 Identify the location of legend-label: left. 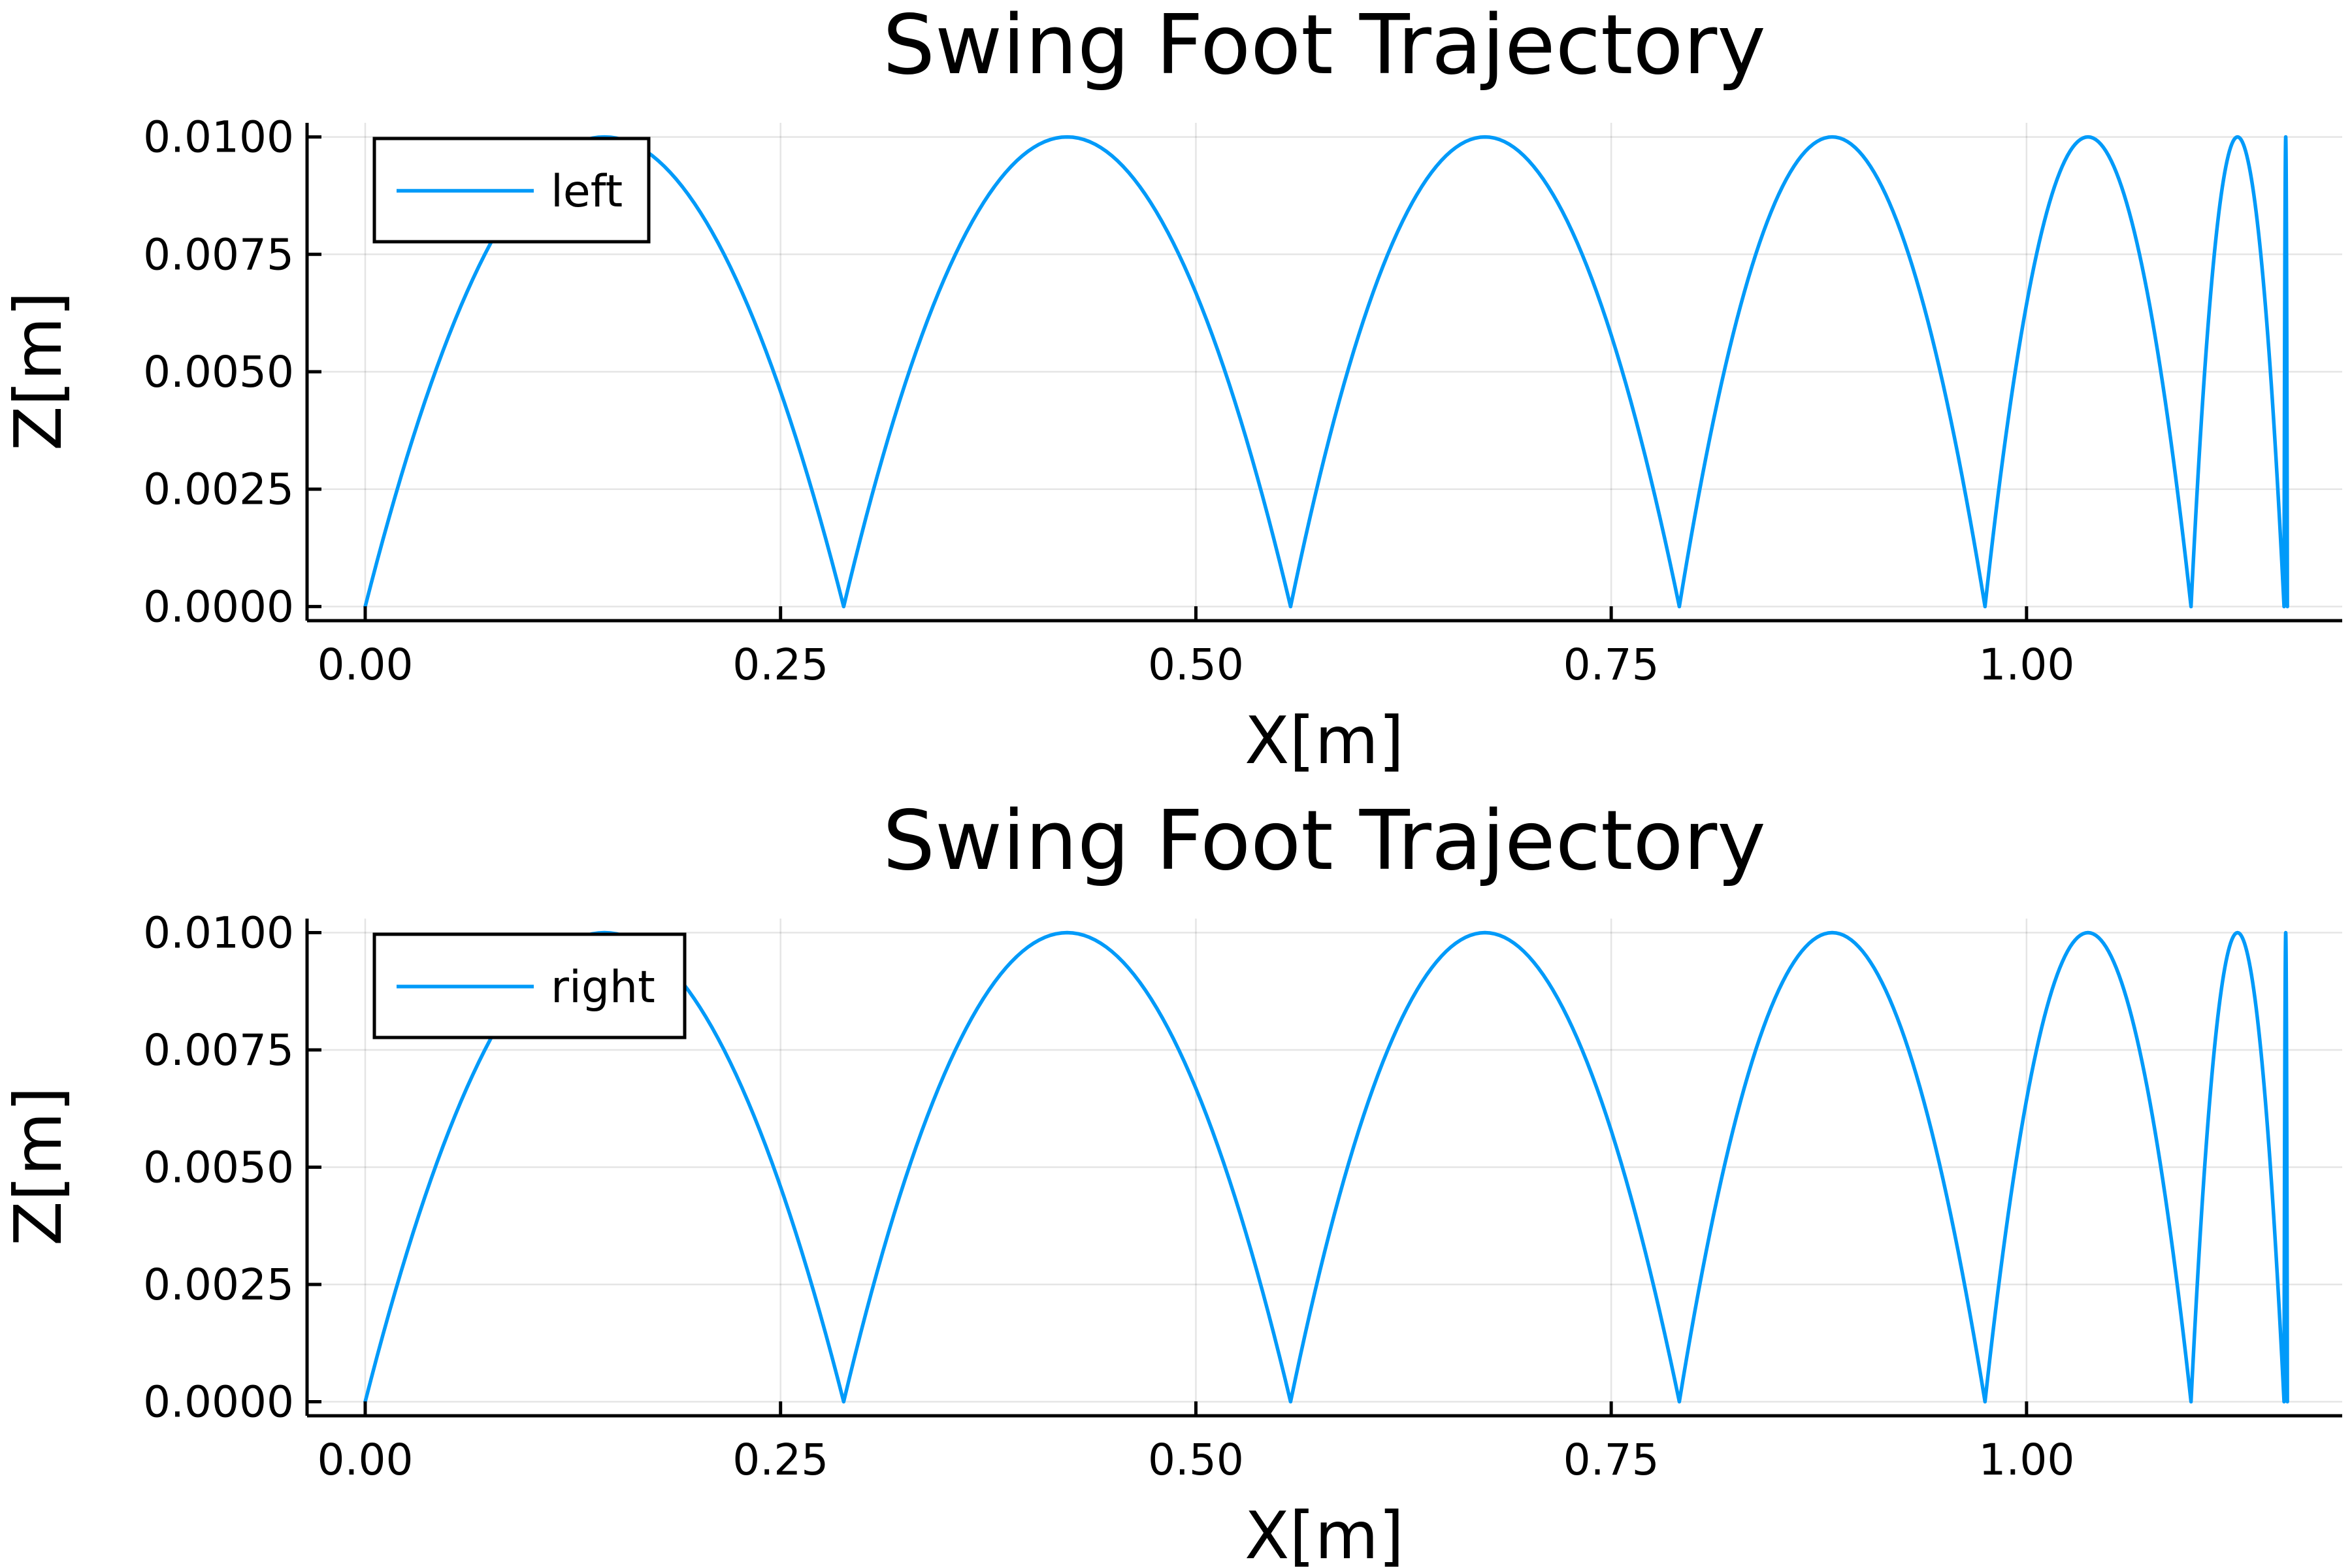
(587, 192).